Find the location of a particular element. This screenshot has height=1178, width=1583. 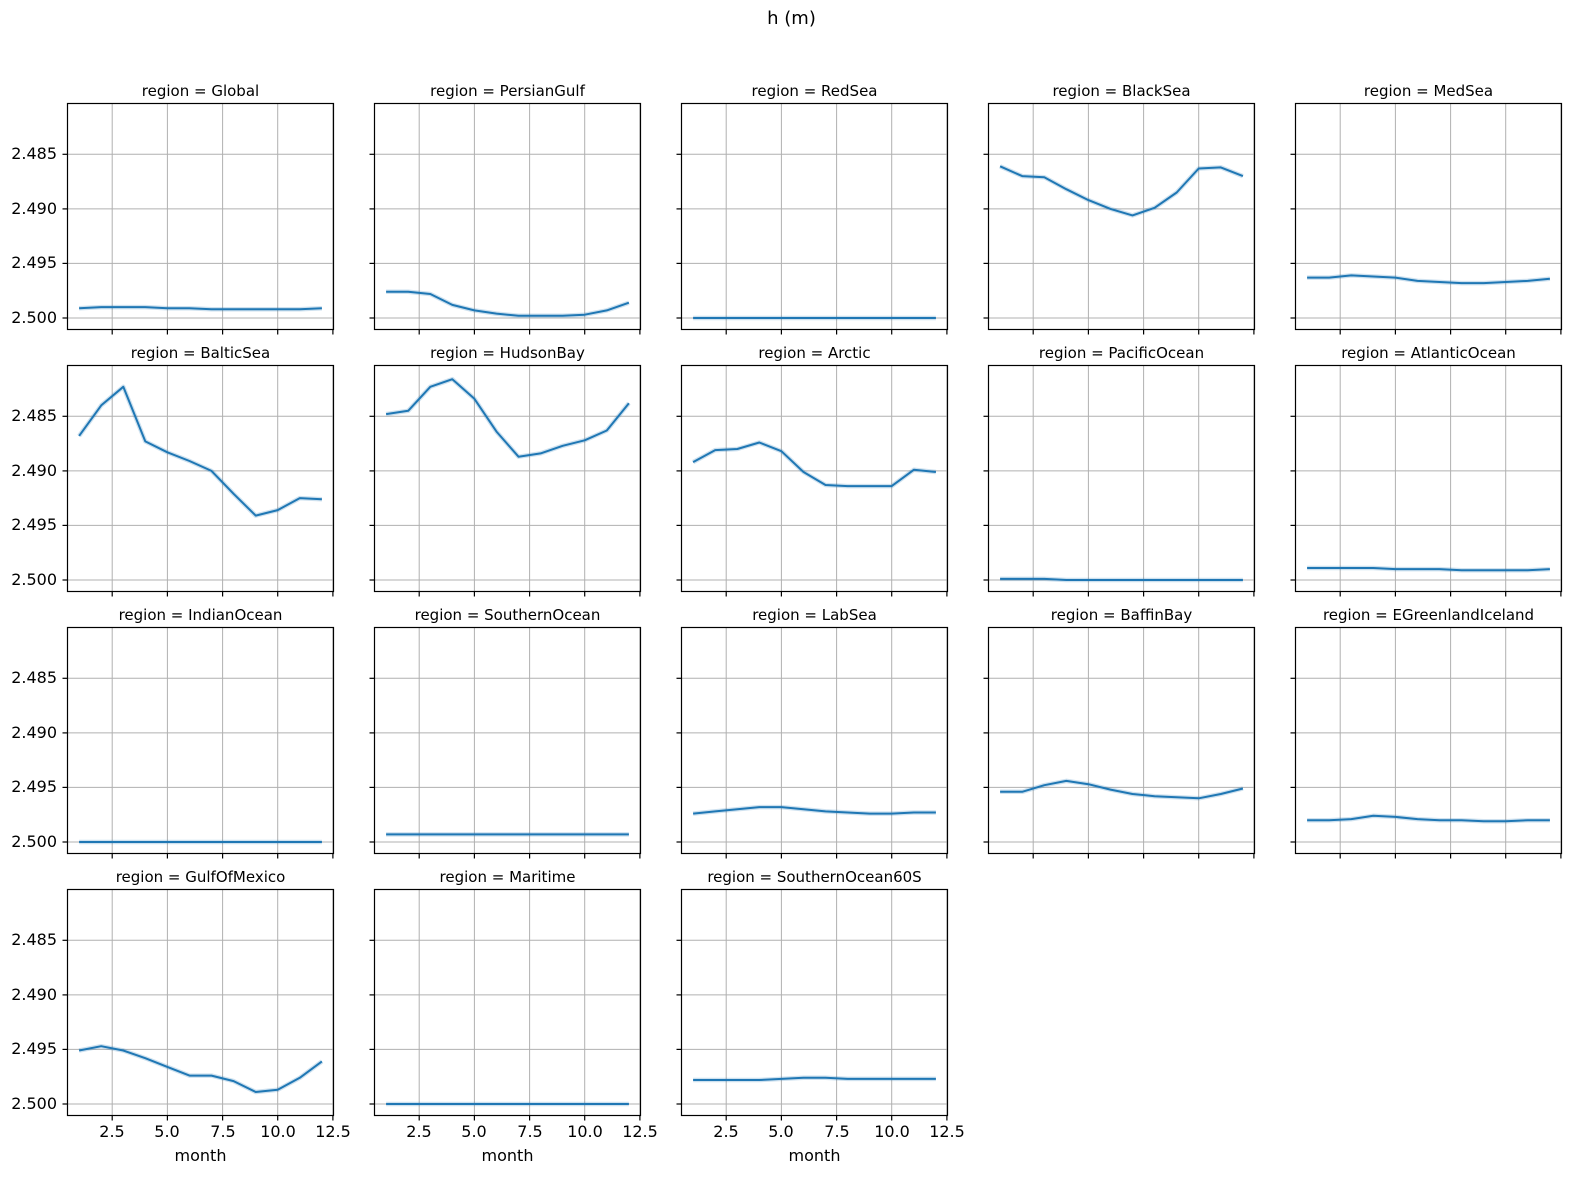

facet-title: region = SouthernOcean60S is located at coordinates (814, 877).